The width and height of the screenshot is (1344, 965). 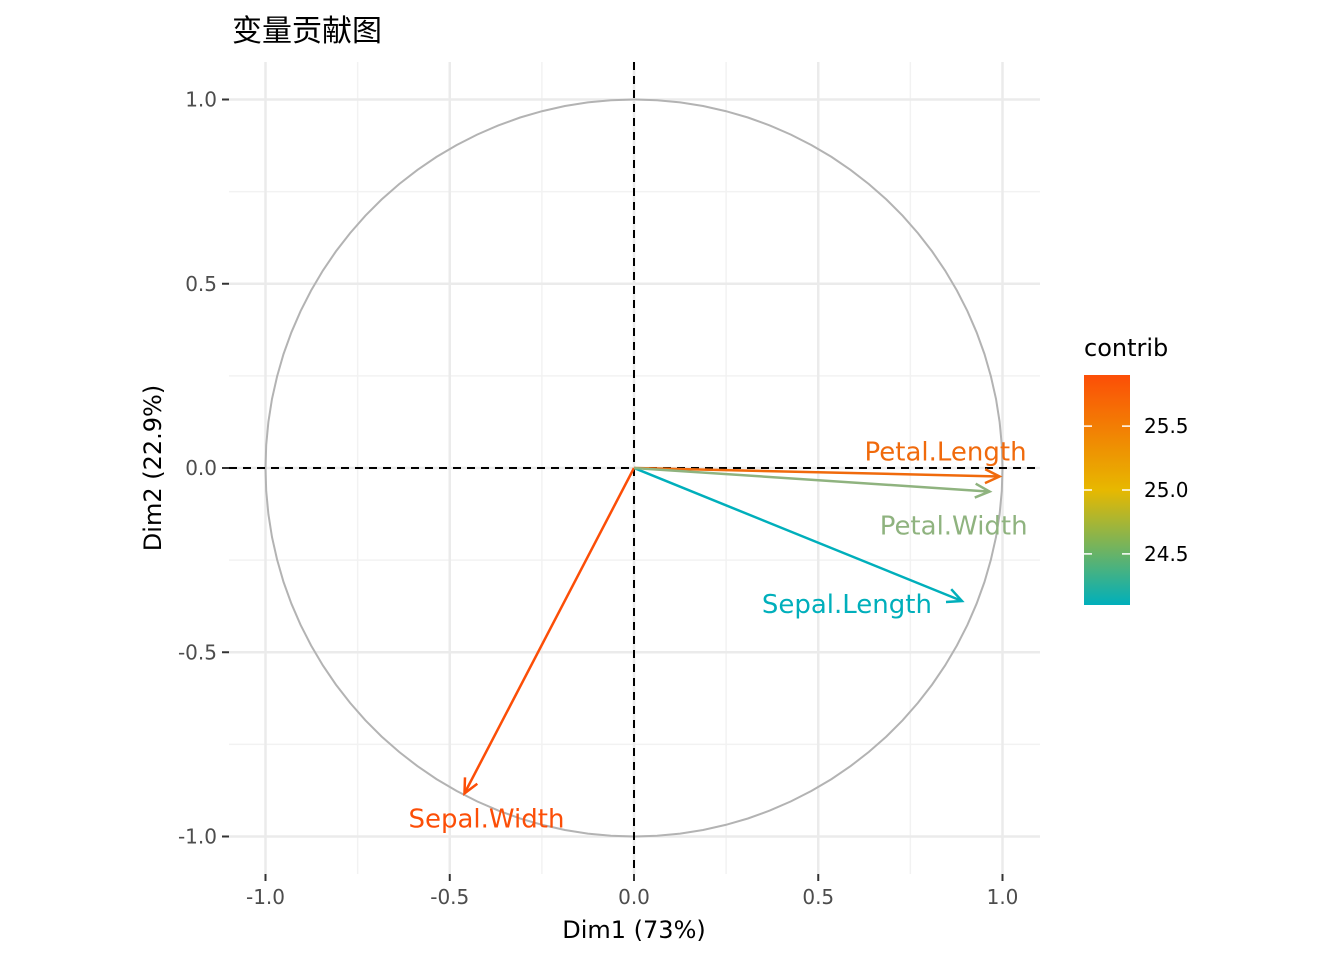 I want to click on arrow-sepal-length, so click(x=798, y=534).